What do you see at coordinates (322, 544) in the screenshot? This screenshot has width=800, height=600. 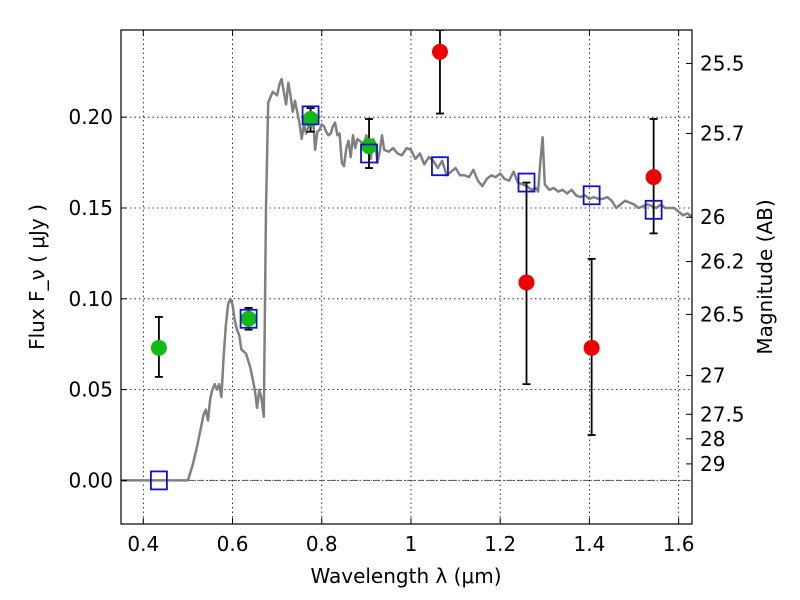 I see `x-tick-label: 0.8` at bounding box center [322, 544].